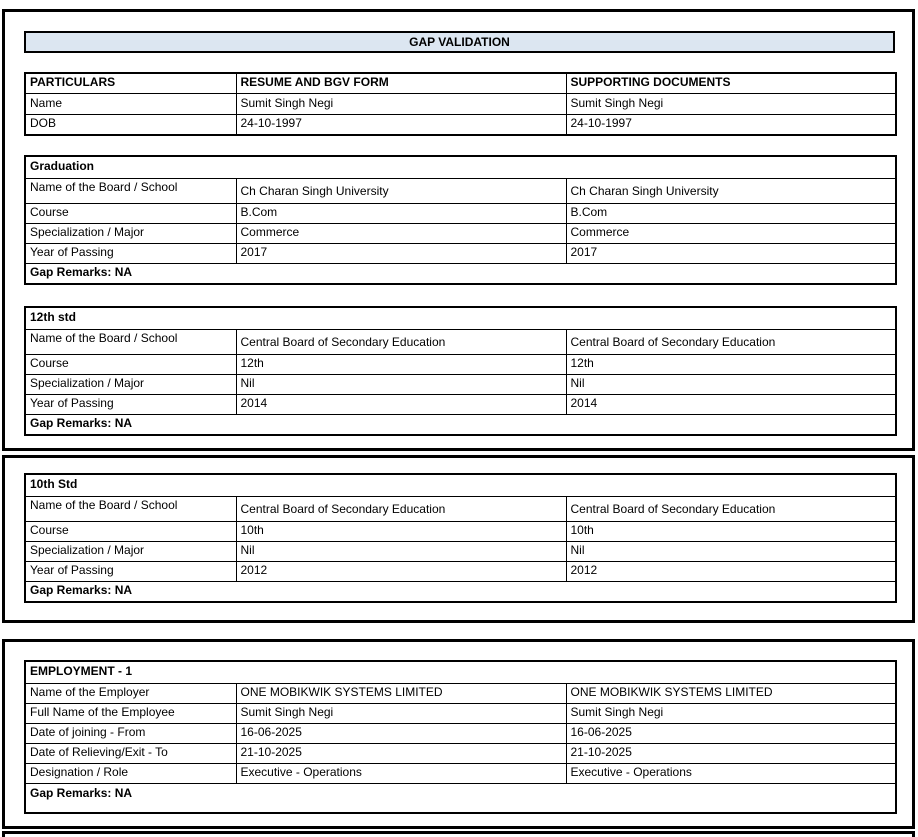  I want to click on resume-value-cell: 24-10-1997, so click(401, 124).